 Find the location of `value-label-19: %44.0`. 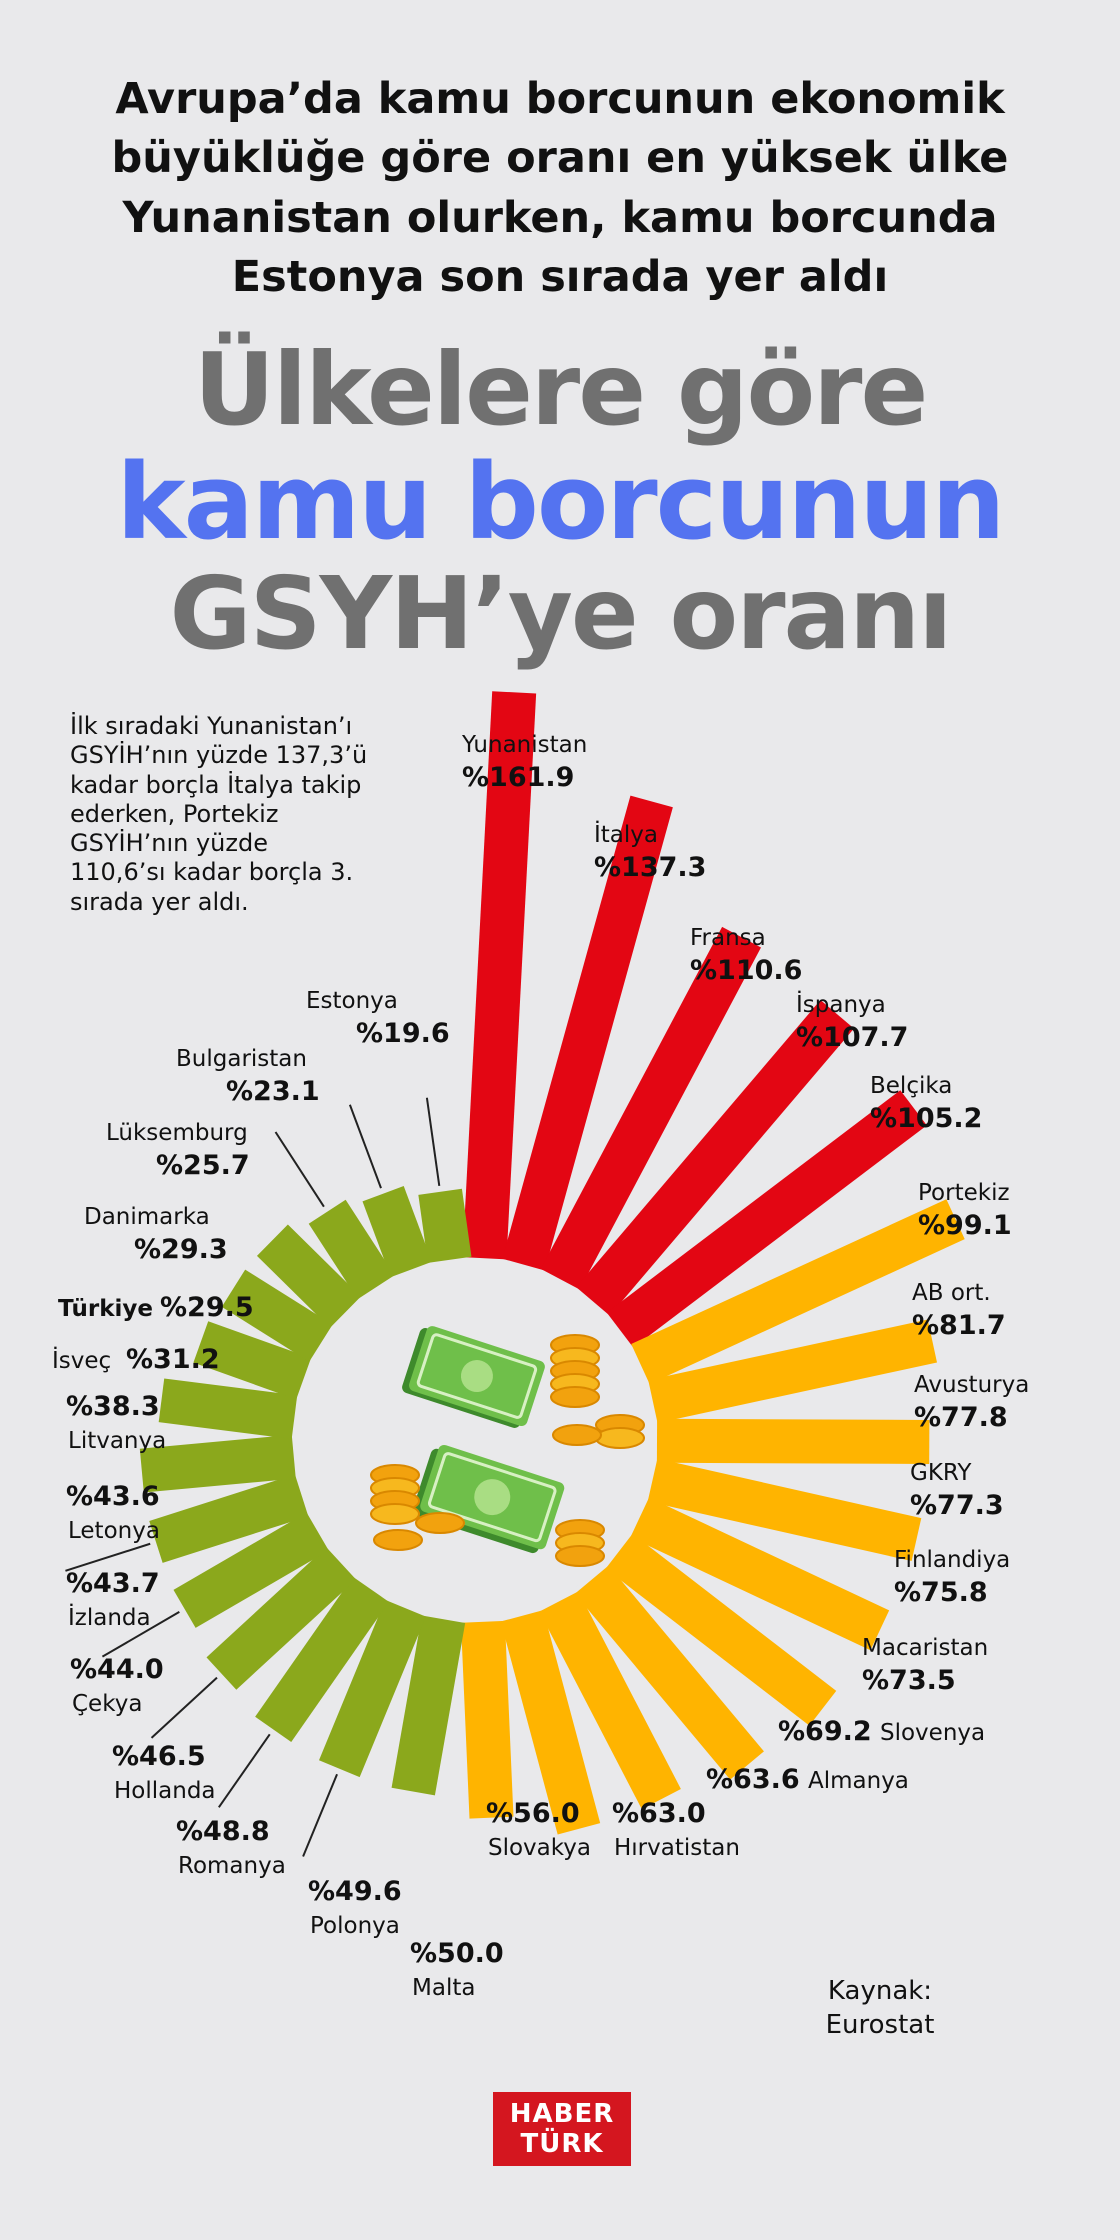

value-label-19: %44.0 is located at coordinates (117, 1669).